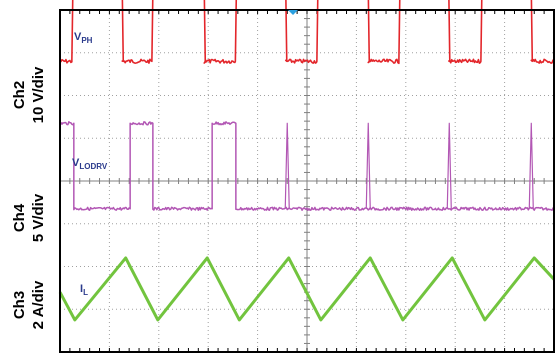 This screenshot has height=360, width=556. Describe the element at coordinates (38, 304) in the screenshot. I see `ch3-axis-label-line2: 2 A/div` at that location.